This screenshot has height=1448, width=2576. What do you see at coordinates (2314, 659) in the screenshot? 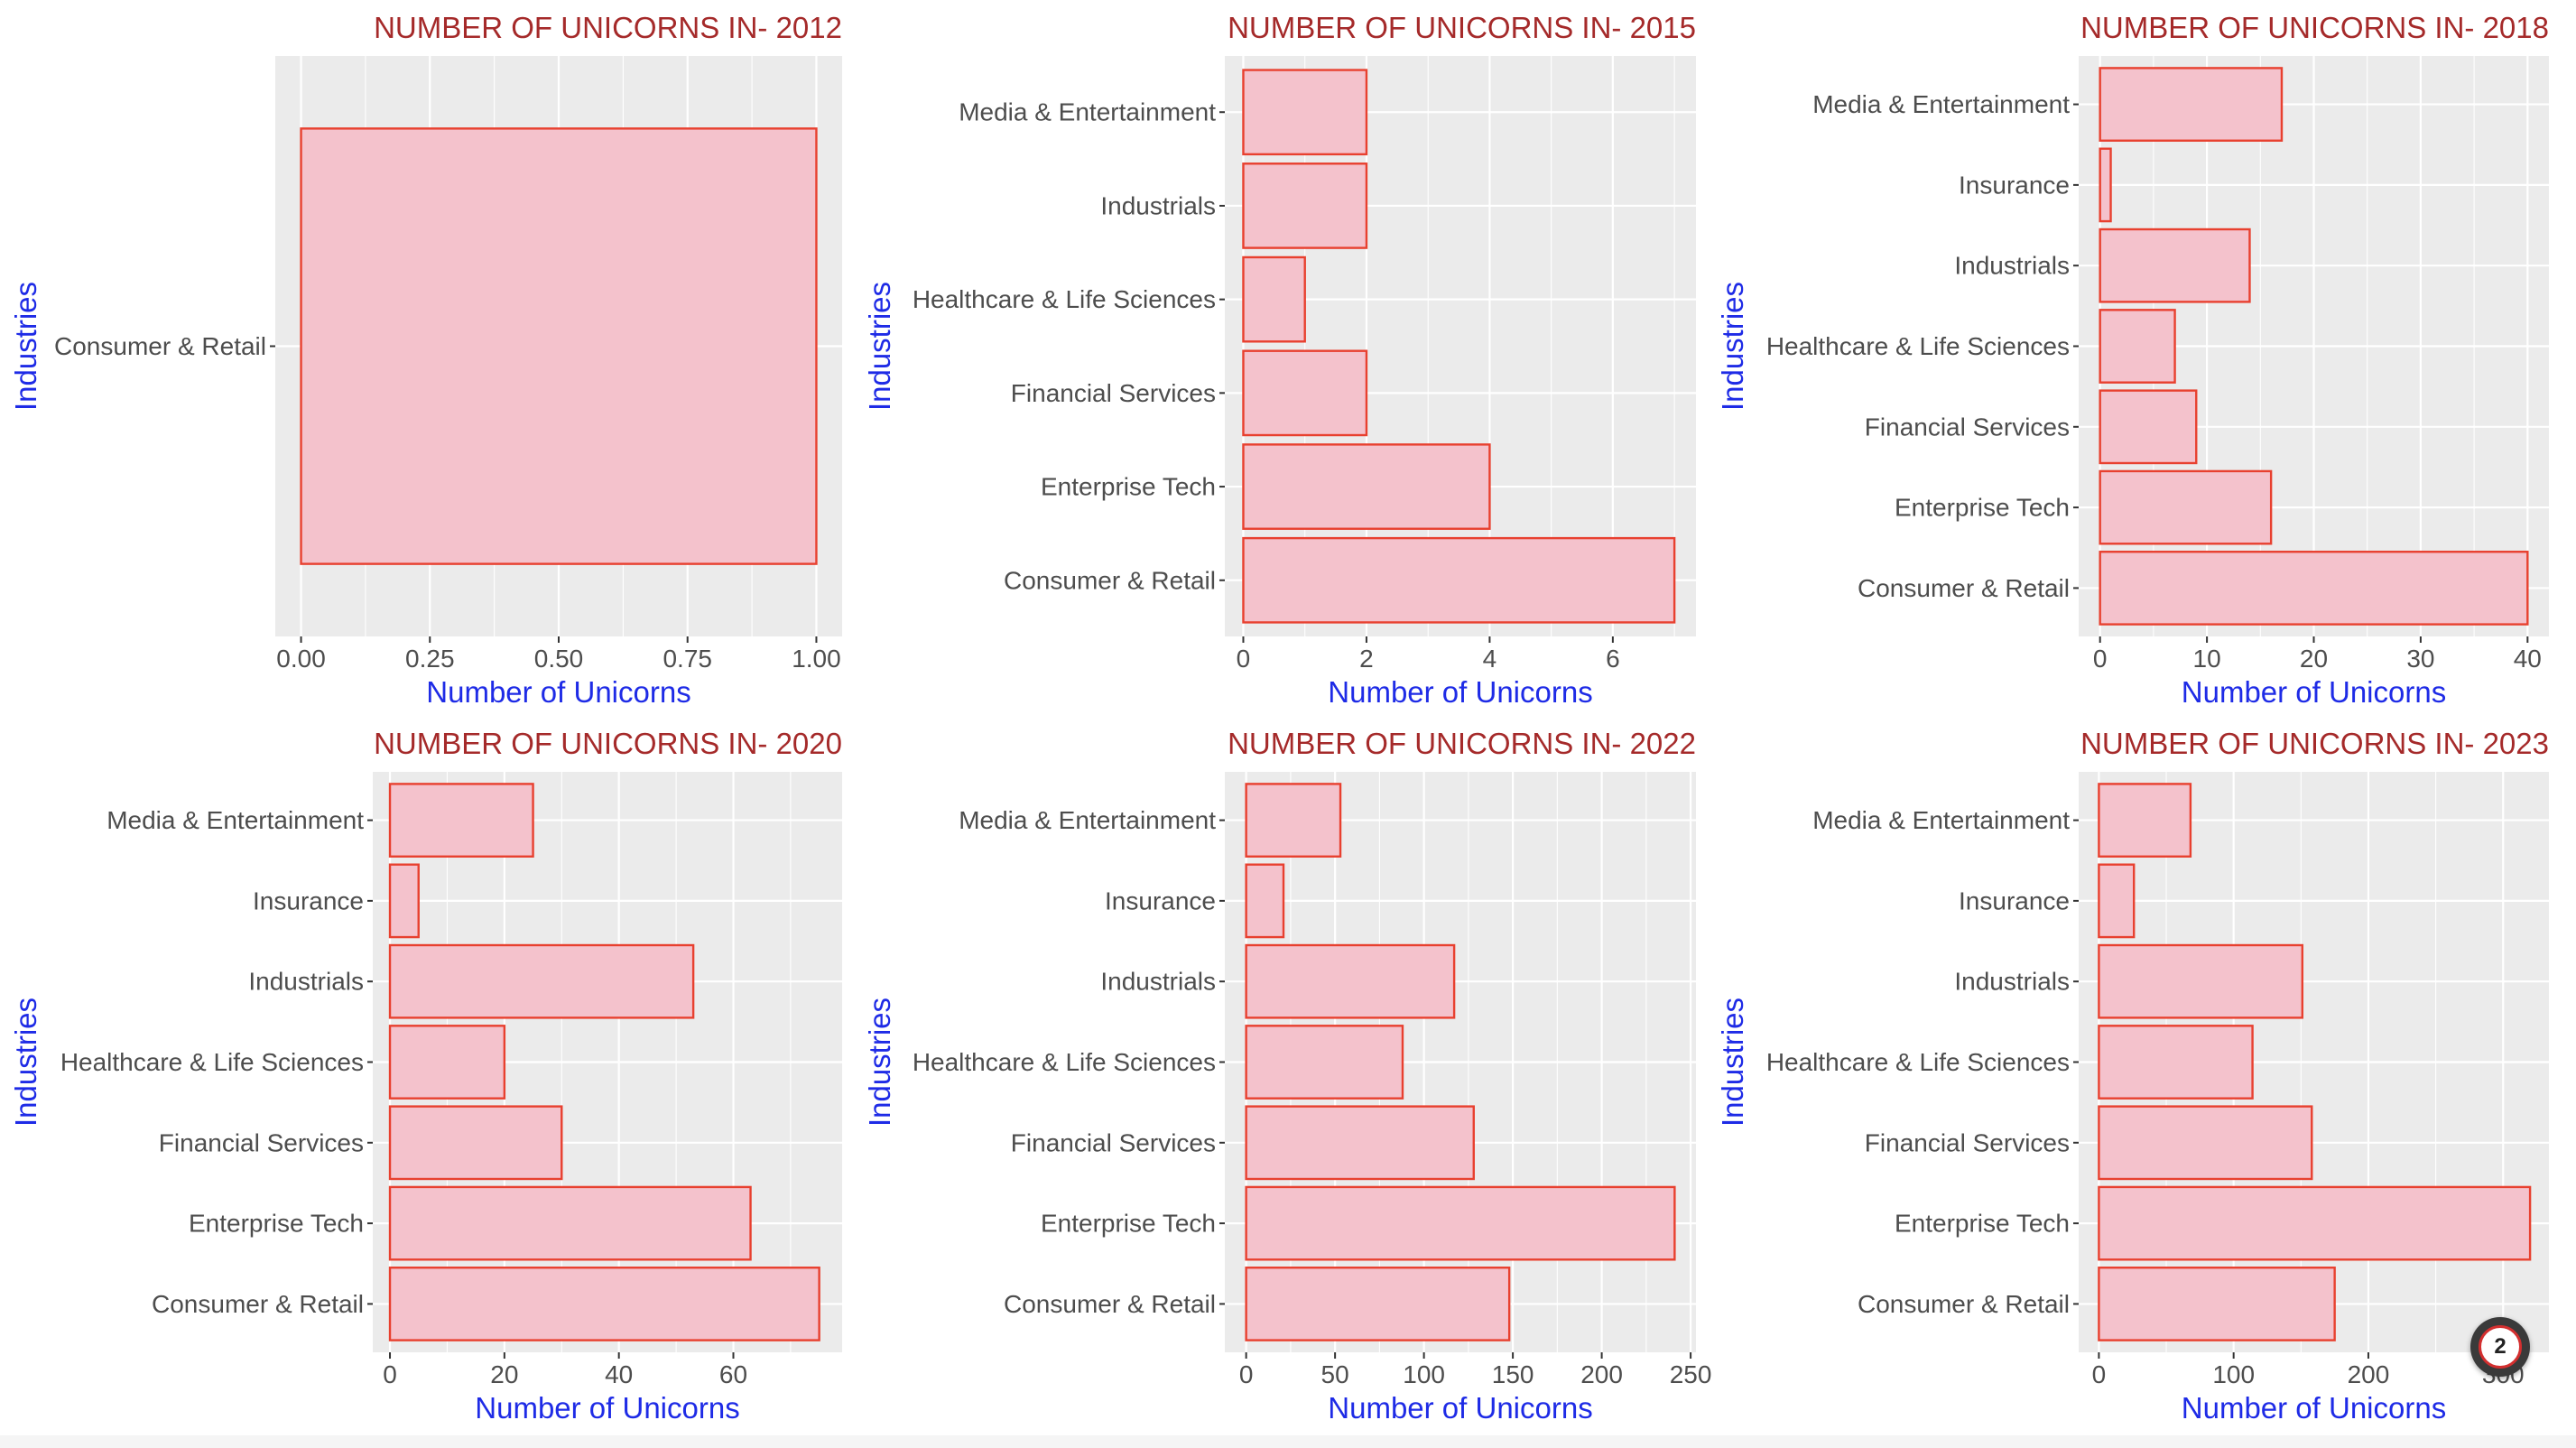
I see `x-tick-label: 20` at bounding box center [2314, 659].